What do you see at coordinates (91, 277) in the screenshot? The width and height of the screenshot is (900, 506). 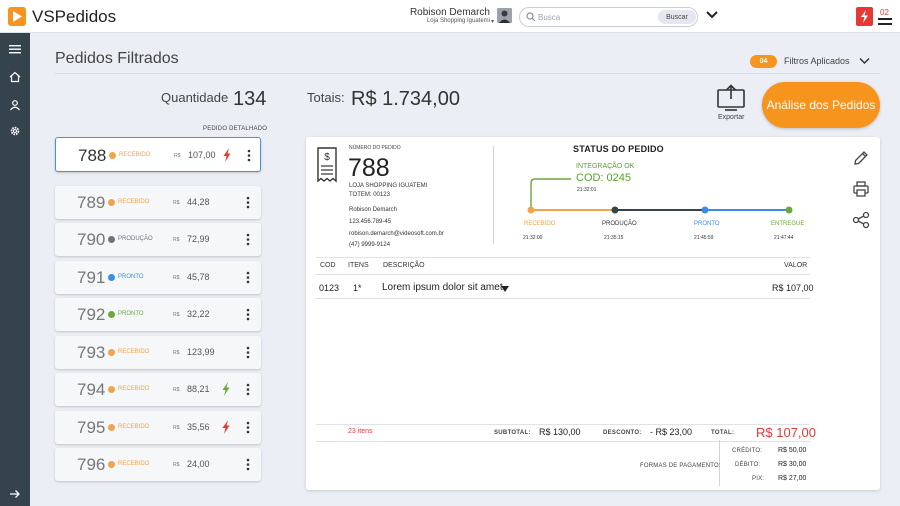 I see `order-number: 791` at bounding box center [91, 277].